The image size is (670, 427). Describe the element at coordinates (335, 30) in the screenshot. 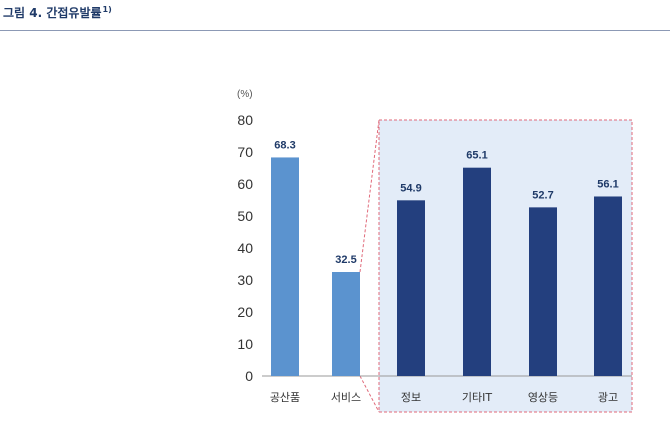

I see `title-divider` at that location.